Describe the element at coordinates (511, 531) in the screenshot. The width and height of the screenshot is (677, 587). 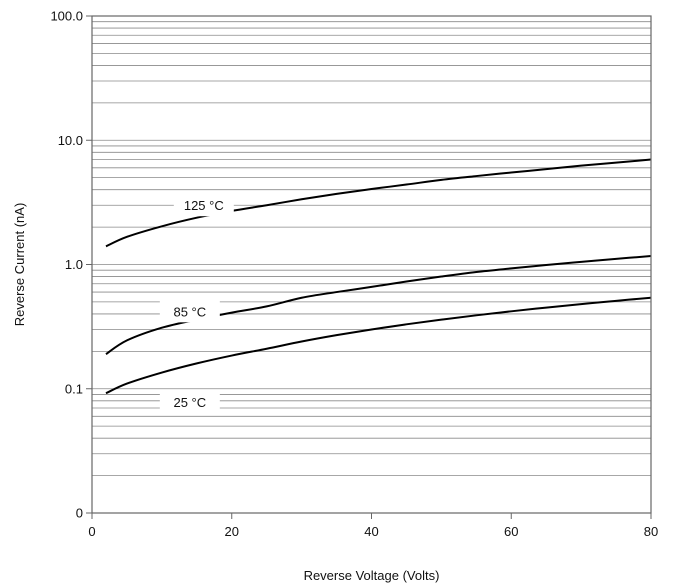
I see `x-tick-label: 60` at that location.